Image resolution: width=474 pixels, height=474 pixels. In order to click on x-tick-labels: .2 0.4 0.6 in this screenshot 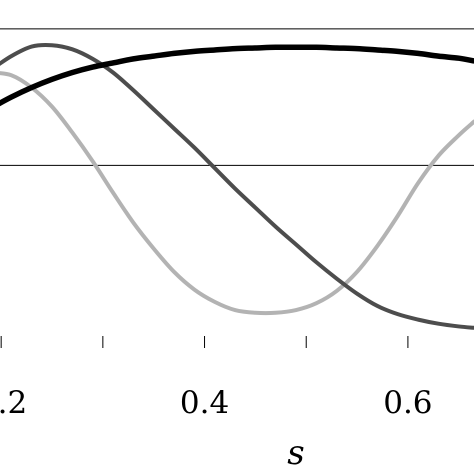, I will do `click(216, 403)`.